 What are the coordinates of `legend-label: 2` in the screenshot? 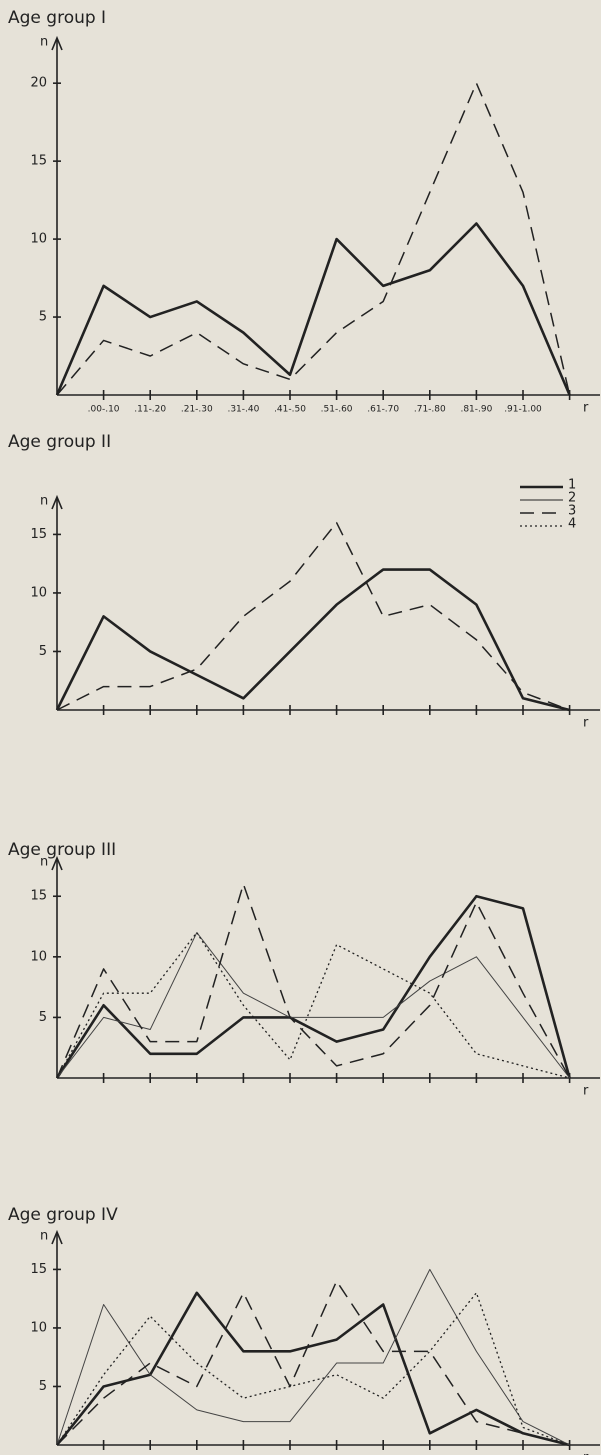 It's located at (572, 498).